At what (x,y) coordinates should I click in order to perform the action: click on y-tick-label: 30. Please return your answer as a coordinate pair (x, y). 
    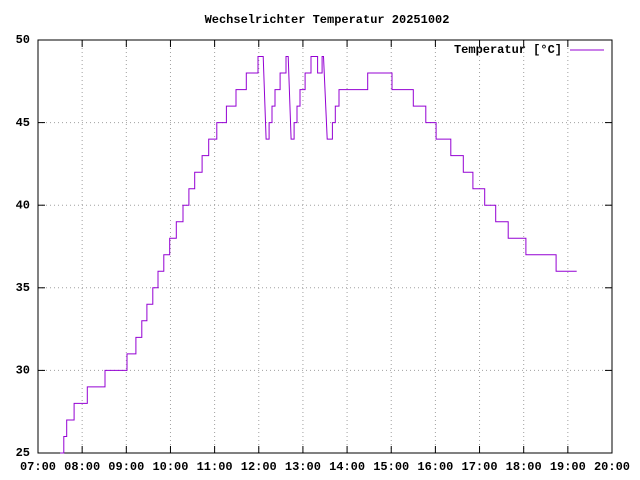
    Looking at the image, I should click on (23, 371).